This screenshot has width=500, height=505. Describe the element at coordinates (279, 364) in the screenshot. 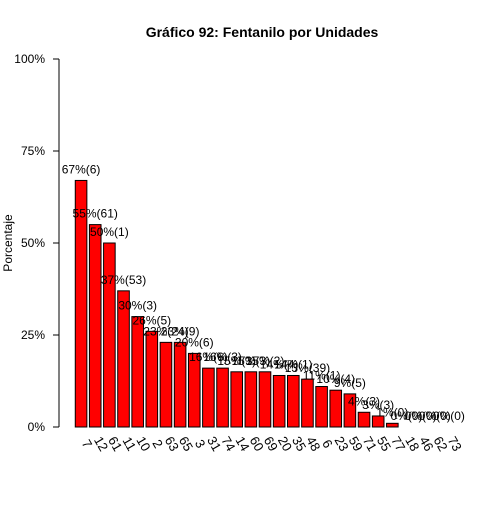

I see `data-label: 14%(4)` at that location.